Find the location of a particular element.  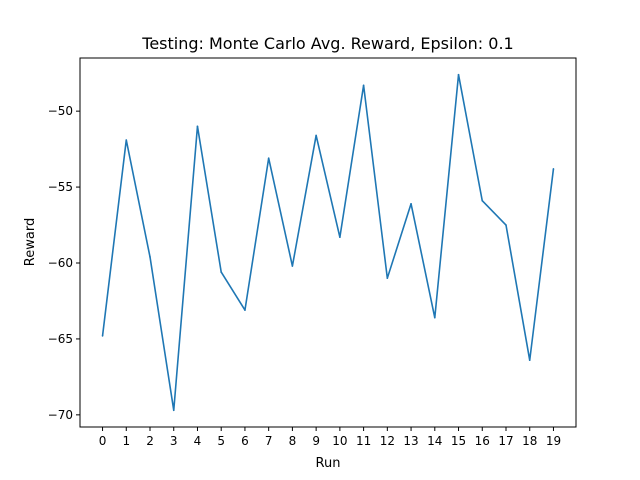

x-tick-label: 1 is located at coordinates (126, 441).